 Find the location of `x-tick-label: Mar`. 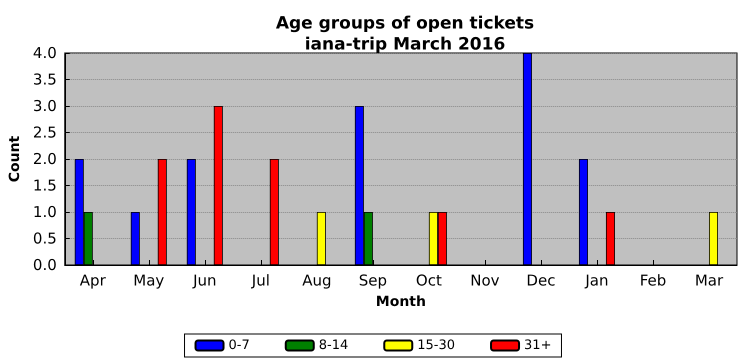

x-tick-label: Mar is located at coordinates (709, 281).